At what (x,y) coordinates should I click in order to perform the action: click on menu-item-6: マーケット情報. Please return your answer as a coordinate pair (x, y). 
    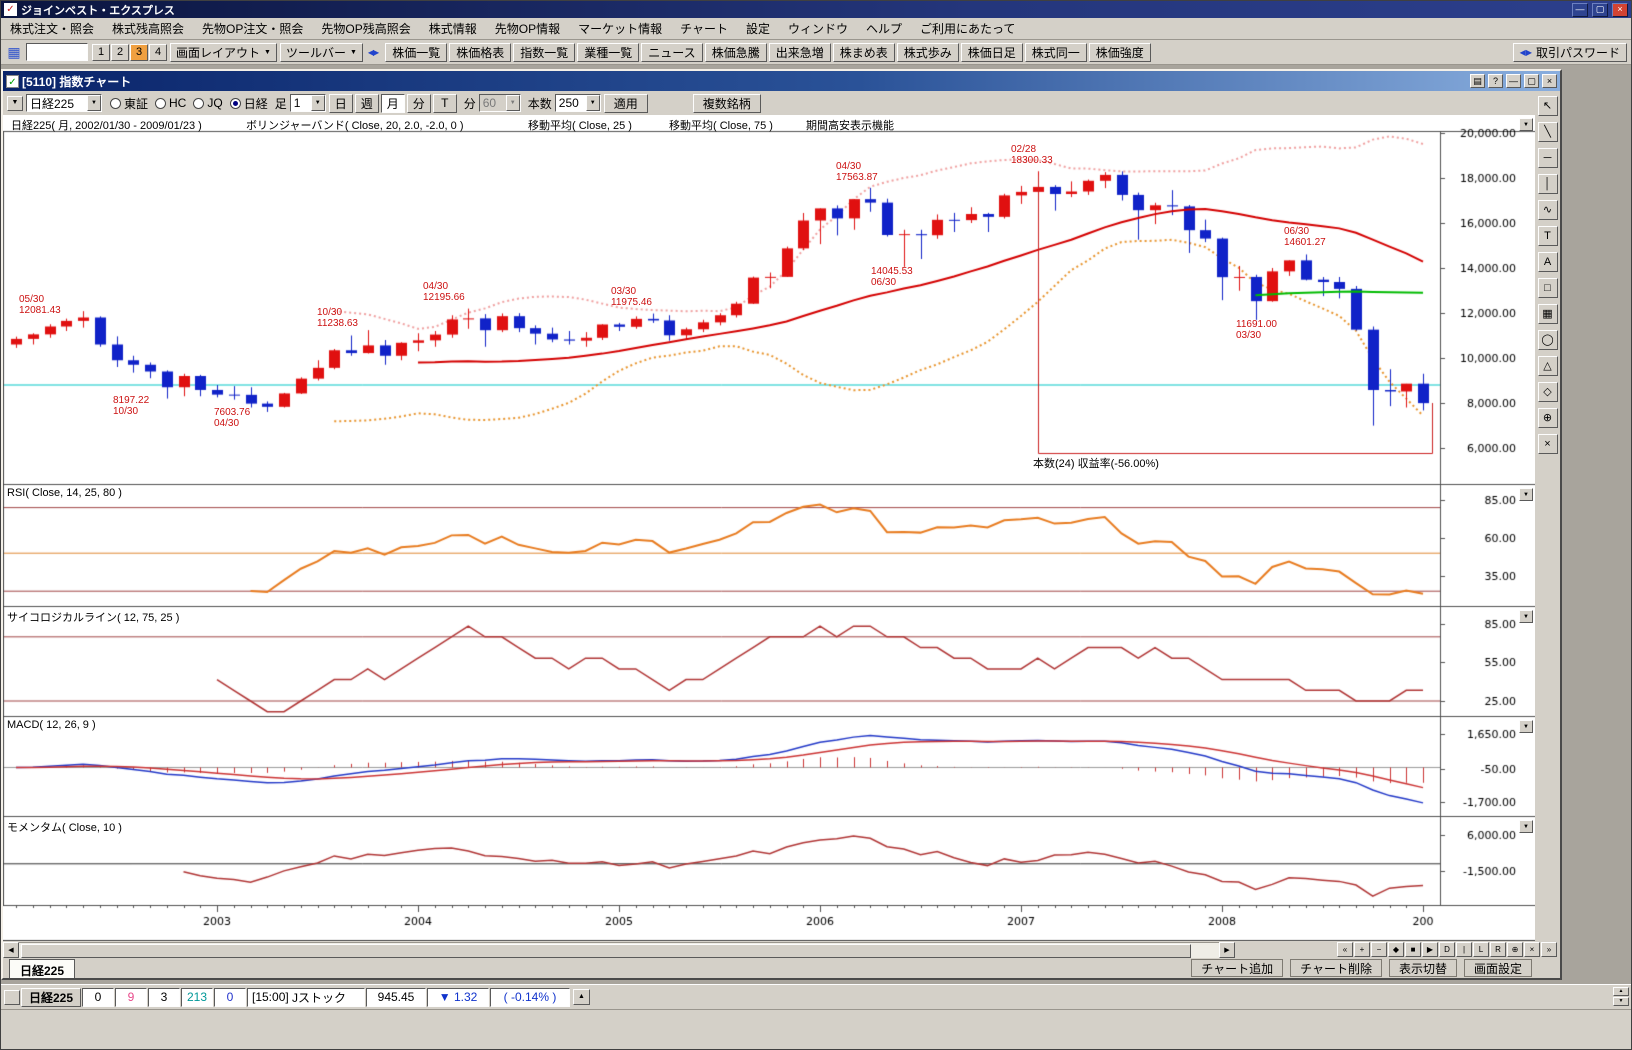
    Looking at the image, I should click on (620, 29).